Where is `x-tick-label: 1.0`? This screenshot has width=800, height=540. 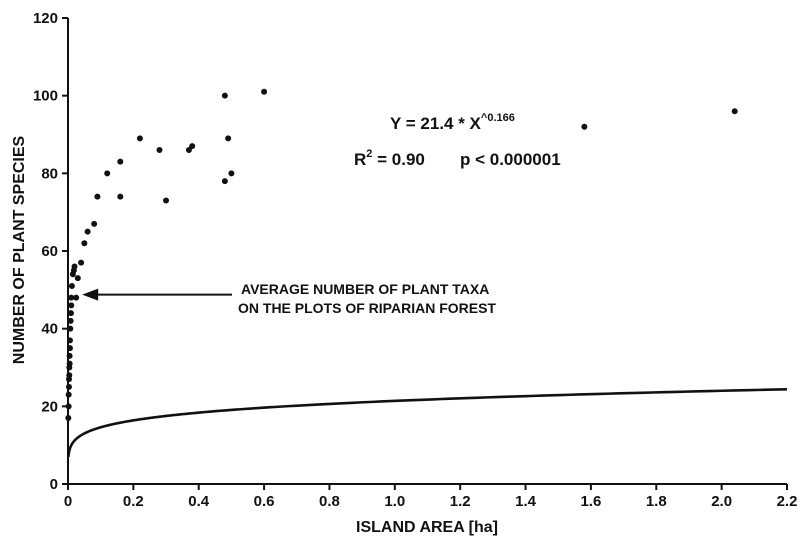
x-tick-label: 1.0 is located at coordinates (394, 501).